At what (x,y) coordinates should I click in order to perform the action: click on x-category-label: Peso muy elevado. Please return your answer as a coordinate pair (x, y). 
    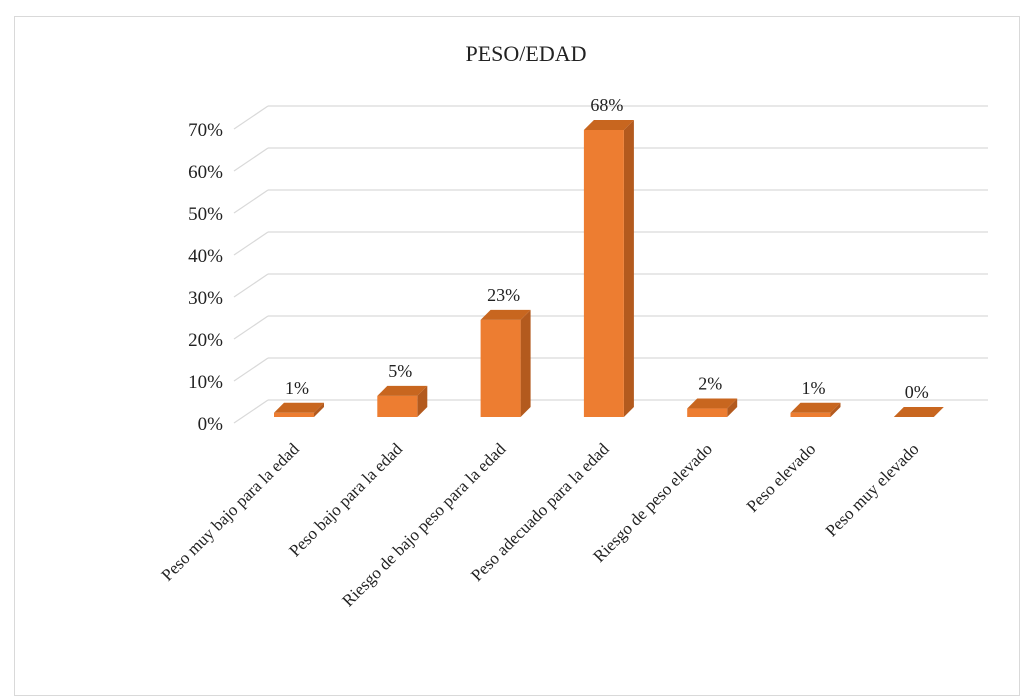
    Looking at the image, I should click on (872, 489).